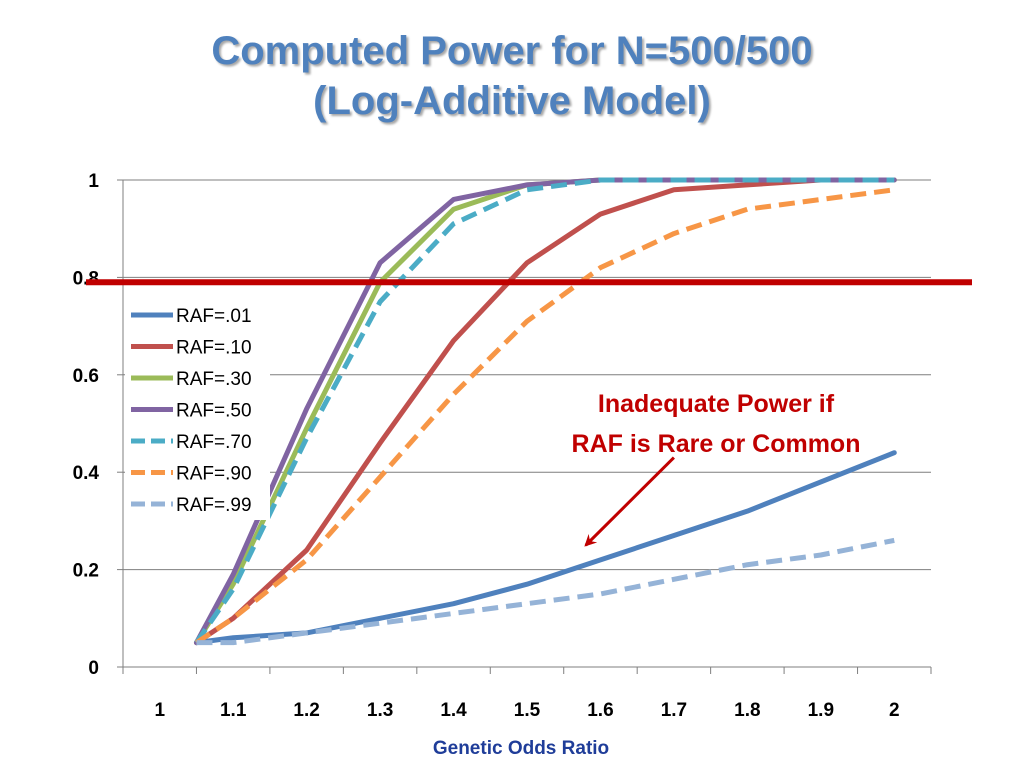 This screenshot has width=1024, height=768. Describe the element at coordinates (214, 348) in the screenshot. I see `legend-label: RAF=.10` at that location.